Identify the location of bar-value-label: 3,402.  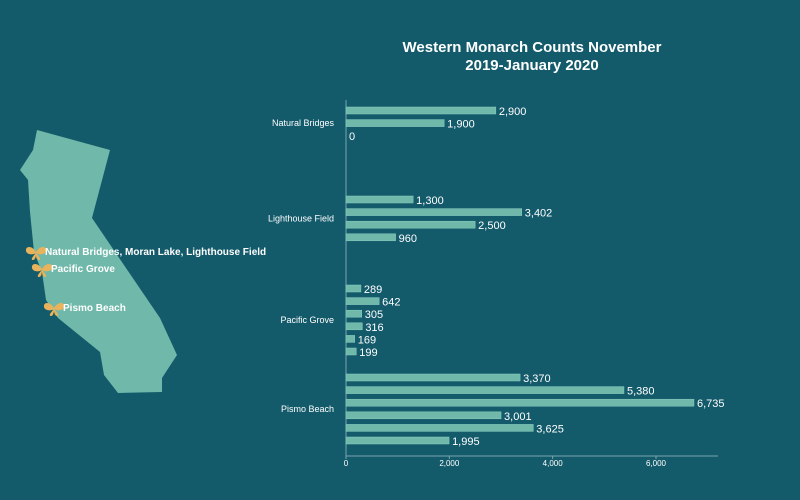
(539, 214).